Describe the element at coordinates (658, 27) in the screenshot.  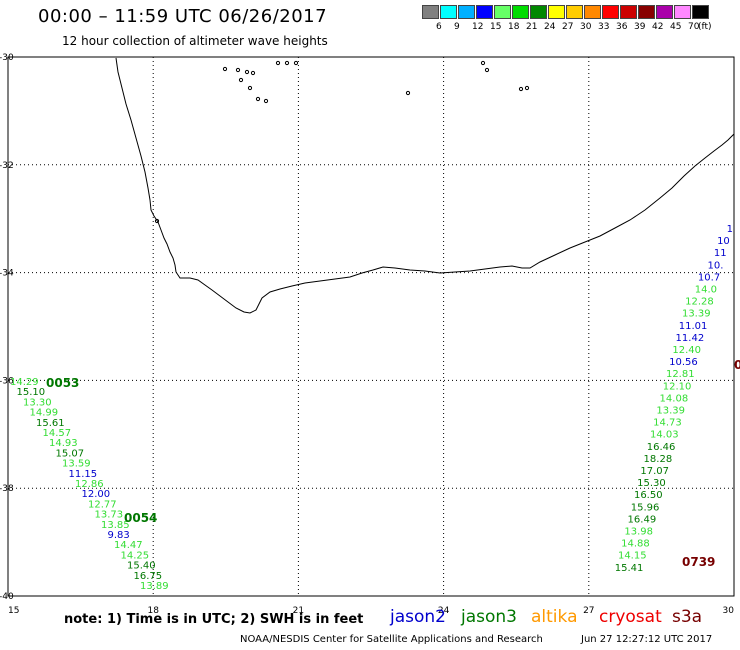
I see `scale-label: 42` at that location.